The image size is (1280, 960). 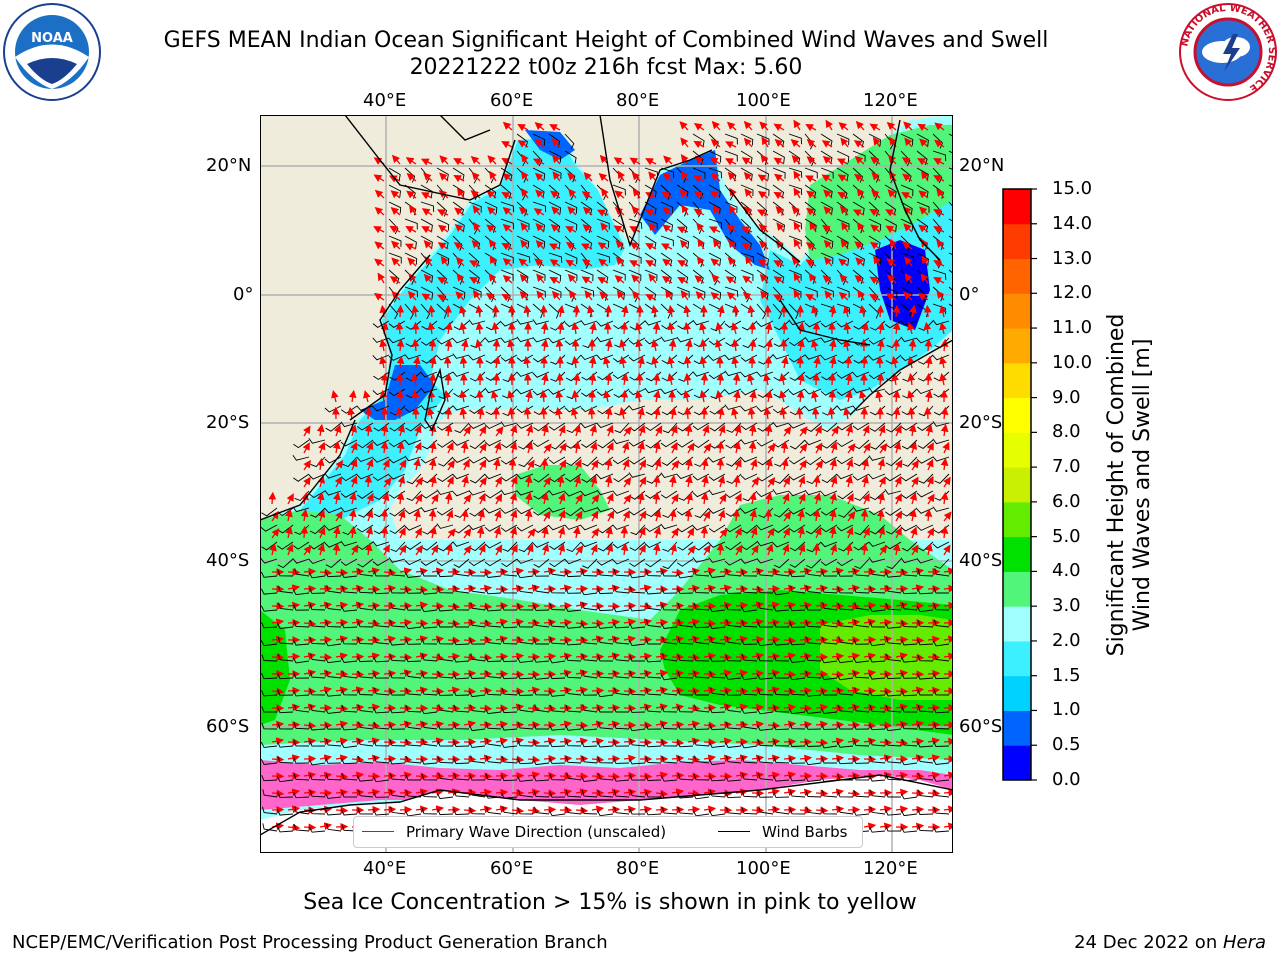 I want to click on footer-machine: Hera, so click(x=1244, y=942).